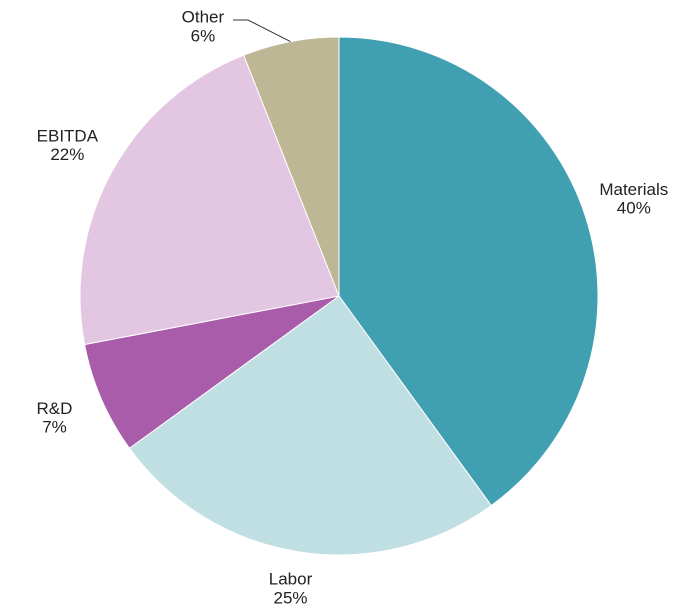  Describe the element at coordinates (291, 579) in the screenshot. I see `slice-name: Labor` at that location.